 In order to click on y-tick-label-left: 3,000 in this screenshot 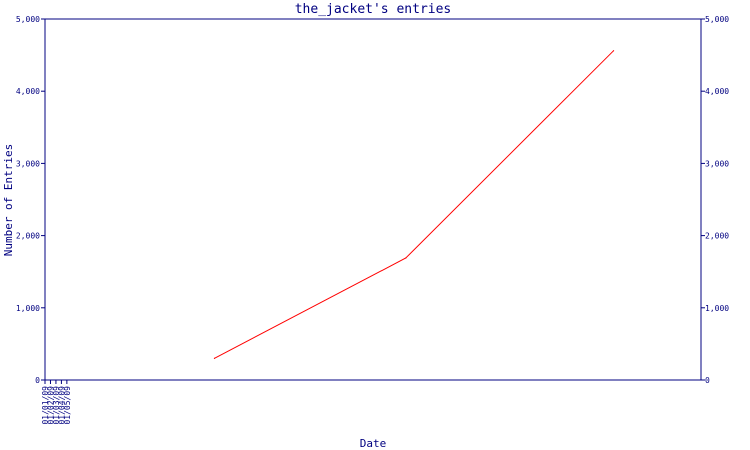, I will do `click(28, 163)`.